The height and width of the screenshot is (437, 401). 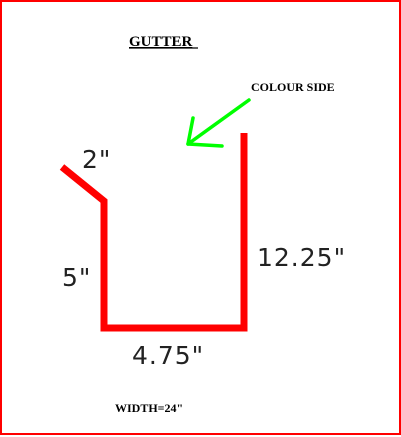 What do you see at coordinates (301, 257) in the screenshot?
I see `front-dimension-label: 12.25"` at bounding box center [301, 257].